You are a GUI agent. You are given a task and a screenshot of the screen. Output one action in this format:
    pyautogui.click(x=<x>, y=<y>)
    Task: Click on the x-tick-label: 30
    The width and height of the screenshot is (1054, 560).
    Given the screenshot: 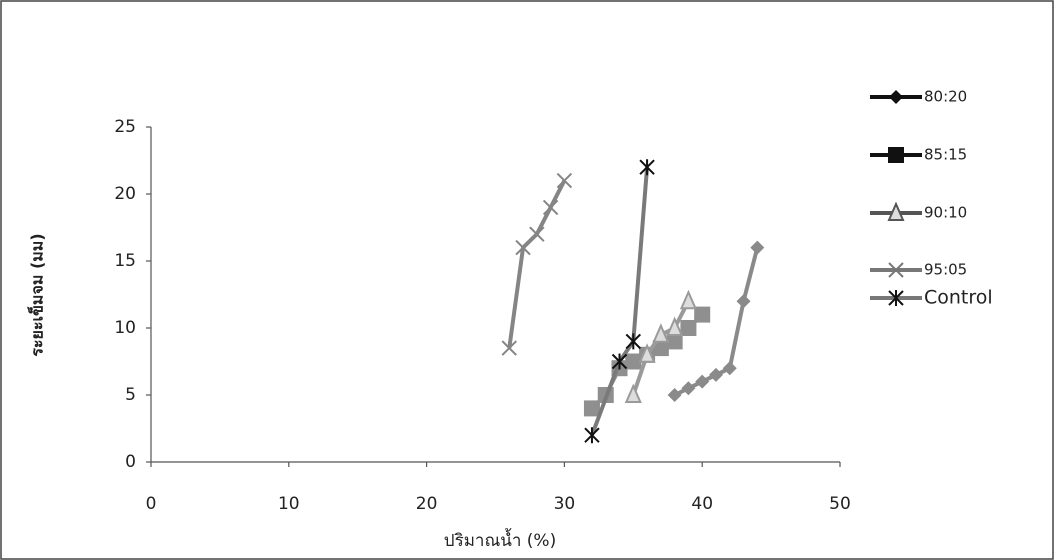 What is the action you would take?
    pyautogui.click(x=565, y=504)
    